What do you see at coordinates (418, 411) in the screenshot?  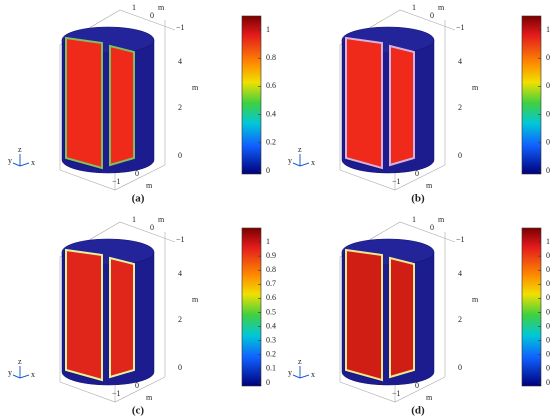 I see `panel-label: (d)` at bounding box center [418, 411].